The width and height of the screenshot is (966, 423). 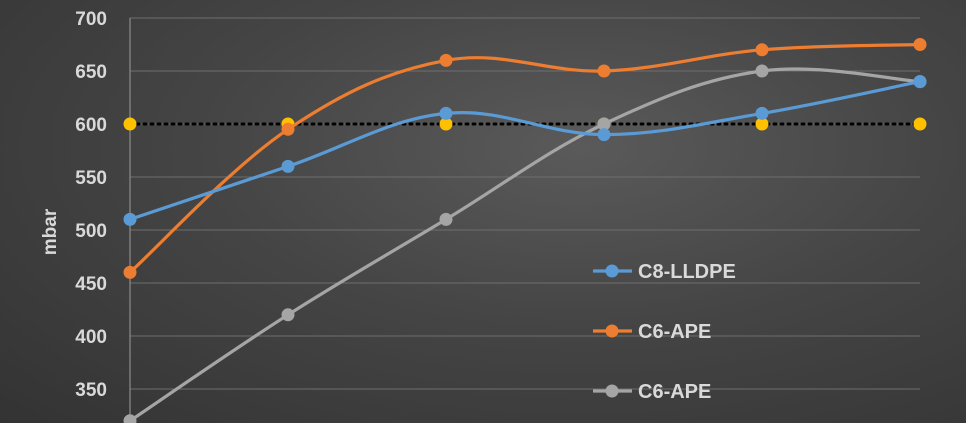 I want to click on y-tick-label: 500, so click(x=91, y=231).